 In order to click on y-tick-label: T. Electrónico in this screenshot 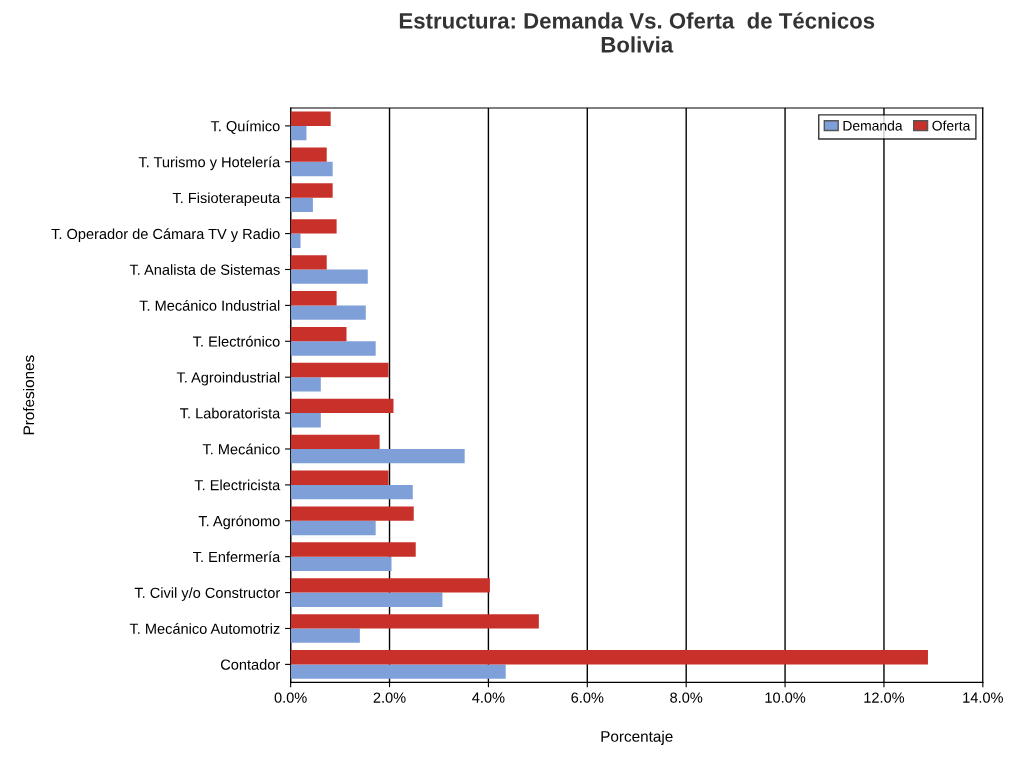, I will do `click(236, 341)`.